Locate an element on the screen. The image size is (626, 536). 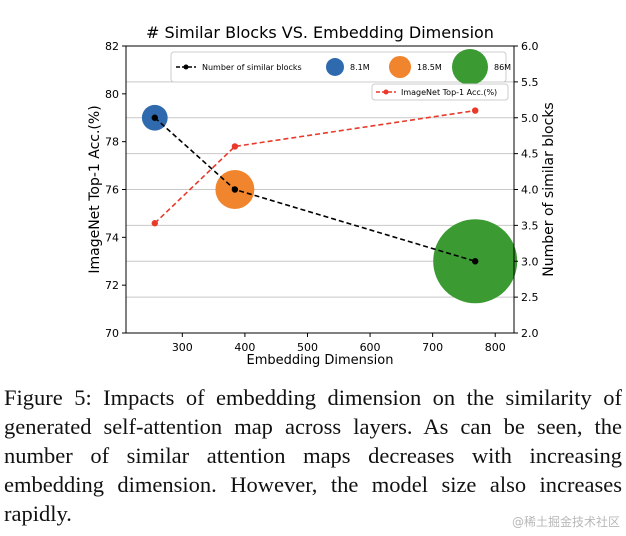
x-tick-label: 300 is located at coordinates (182, 347).